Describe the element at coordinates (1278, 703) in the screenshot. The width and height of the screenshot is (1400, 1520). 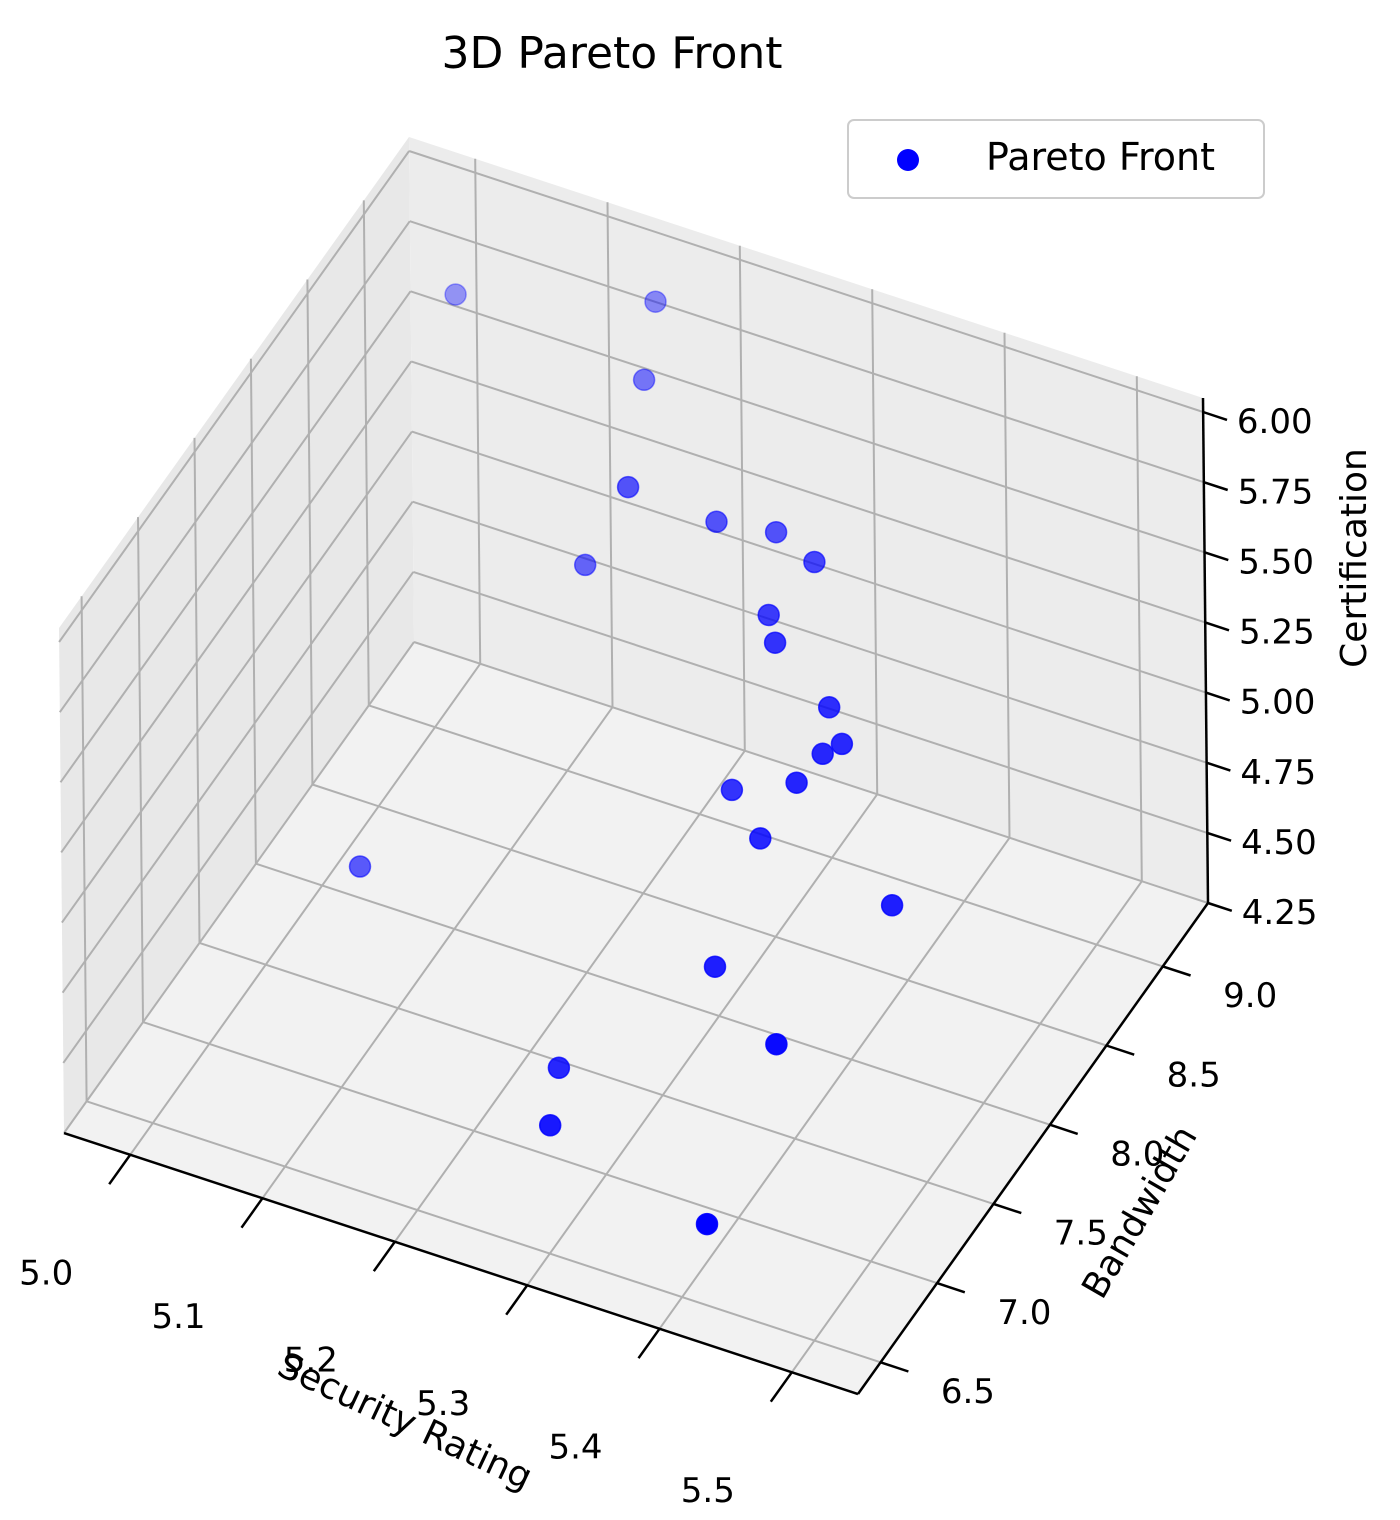
I see `z-tick-label: 5.00` at that location.